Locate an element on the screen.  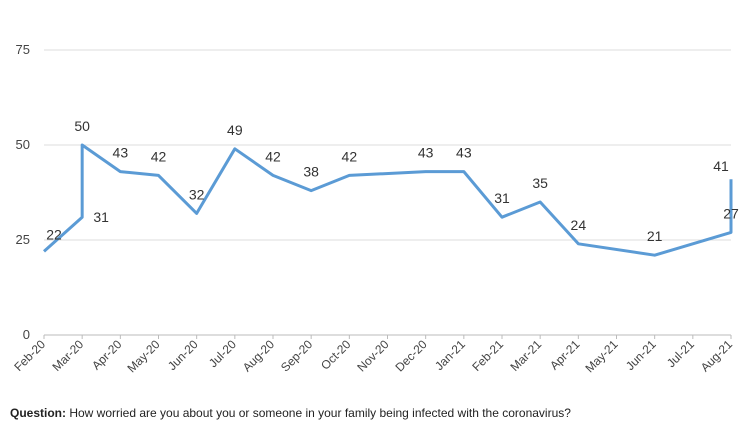
data-label: 49 is located at coordinates (235, 130).